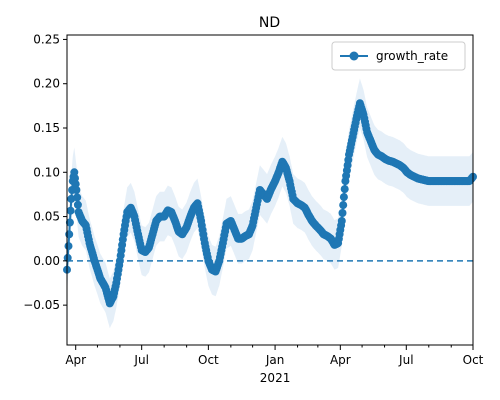  I want to click on y-tick-label: 0.05, so click(46, 217).